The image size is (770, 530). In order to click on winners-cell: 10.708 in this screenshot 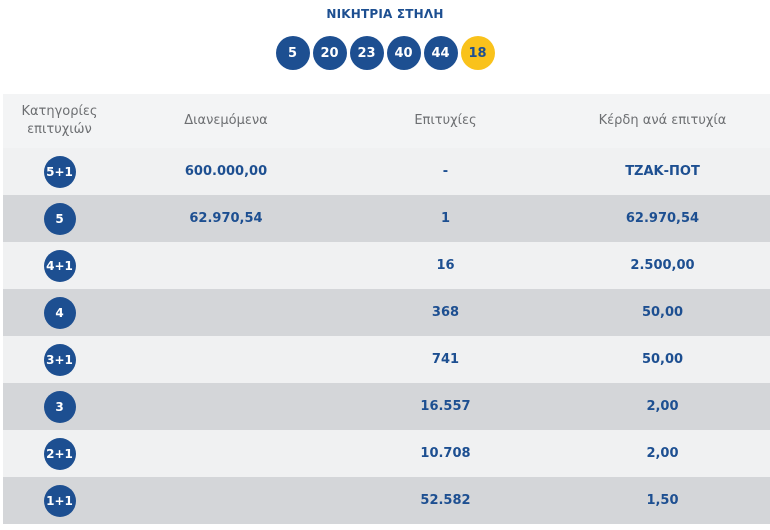, I will do `click(445, 453)`.